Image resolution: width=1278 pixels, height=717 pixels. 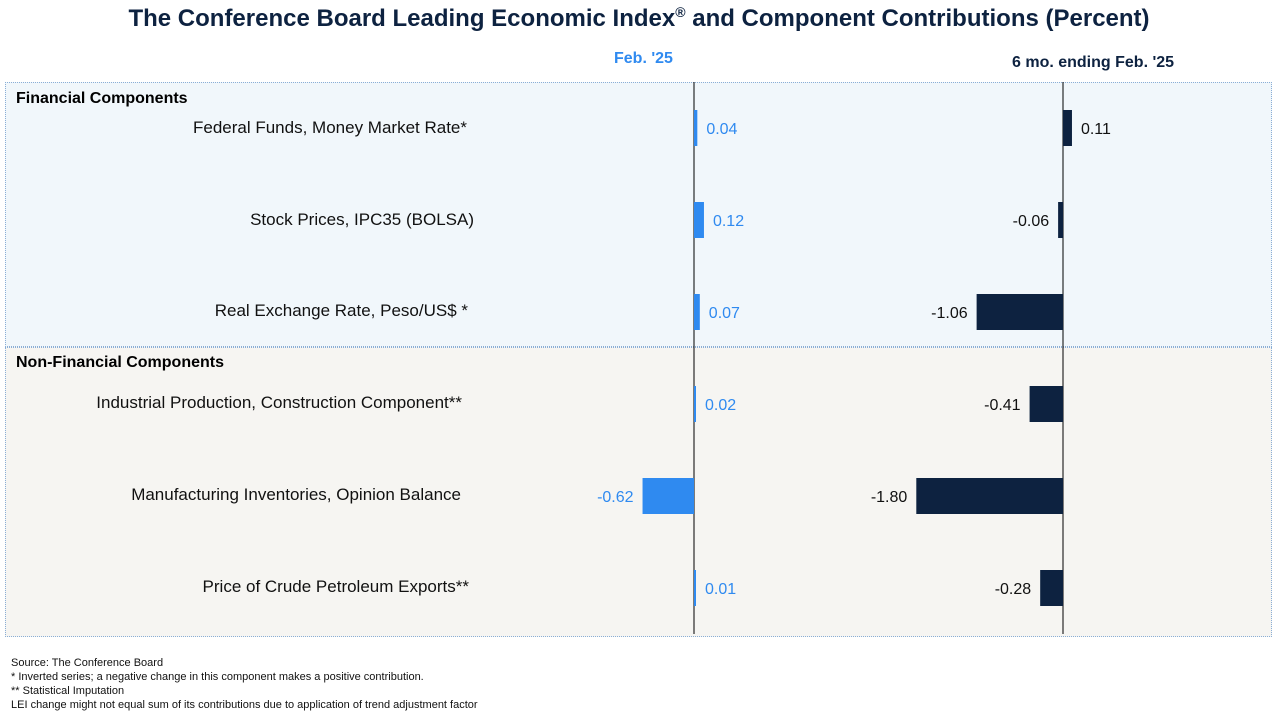 What do you see at coordinates (917, 18) in the screenshot?
I see `chart-title-suffix: and Component Contributions (Percent)` at bounding box center [917, 18].